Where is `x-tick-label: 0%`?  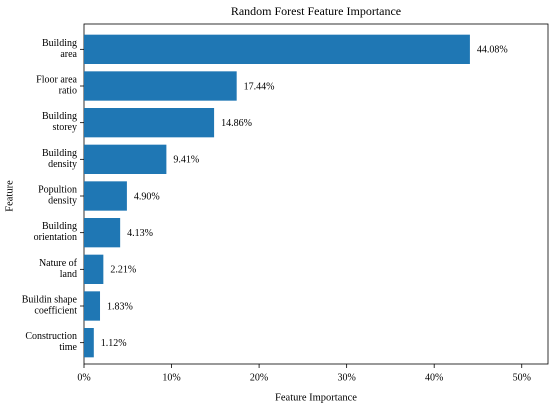 x-tick-label: 0% is located at coordinates (83, 377).